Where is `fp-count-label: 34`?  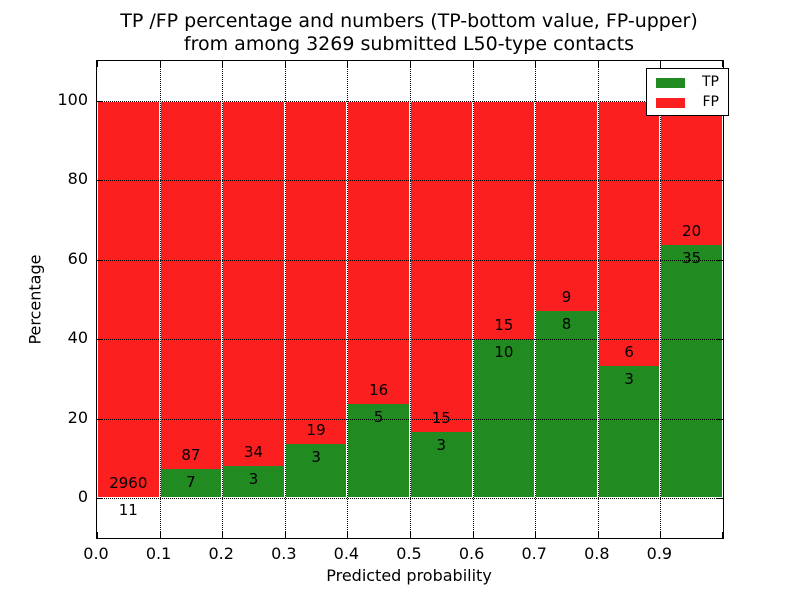
fp-count-label: 34 is located at coordinates (253, 452).